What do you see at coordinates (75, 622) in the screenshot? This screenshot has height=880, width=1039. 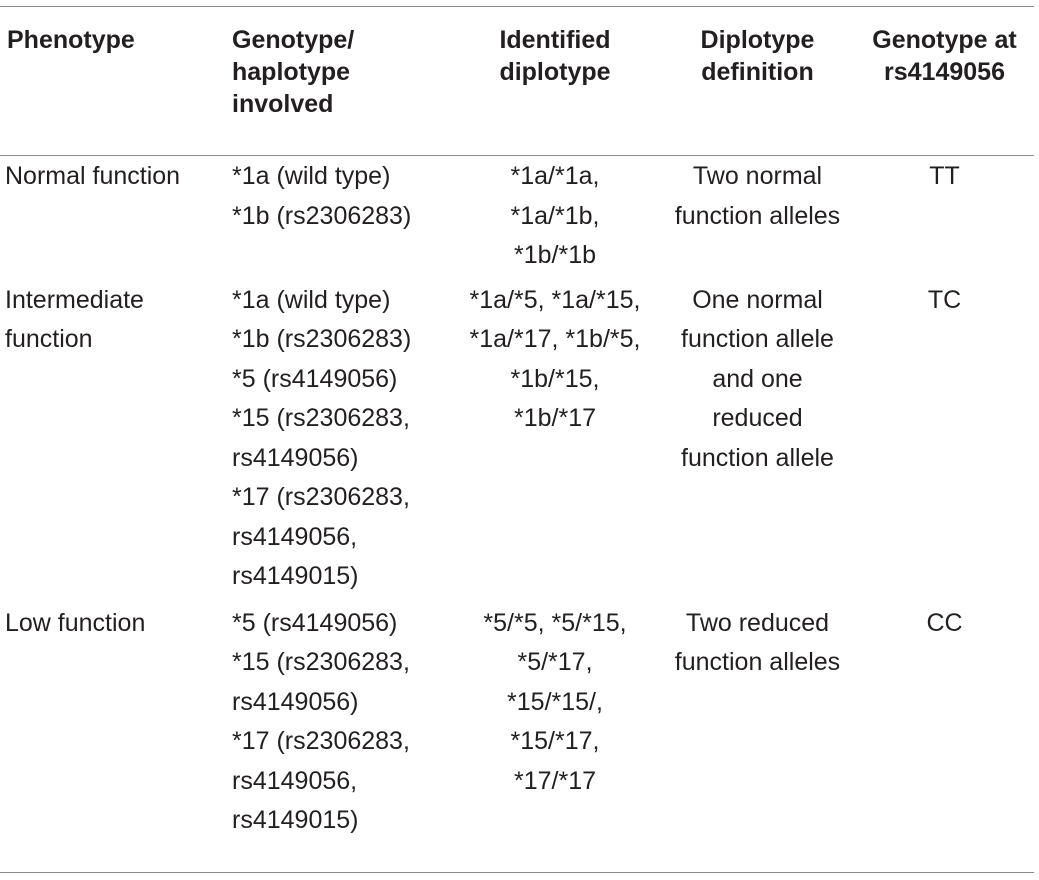 I see `cell-phenotype: Low function` at bounding box center [75, 622].